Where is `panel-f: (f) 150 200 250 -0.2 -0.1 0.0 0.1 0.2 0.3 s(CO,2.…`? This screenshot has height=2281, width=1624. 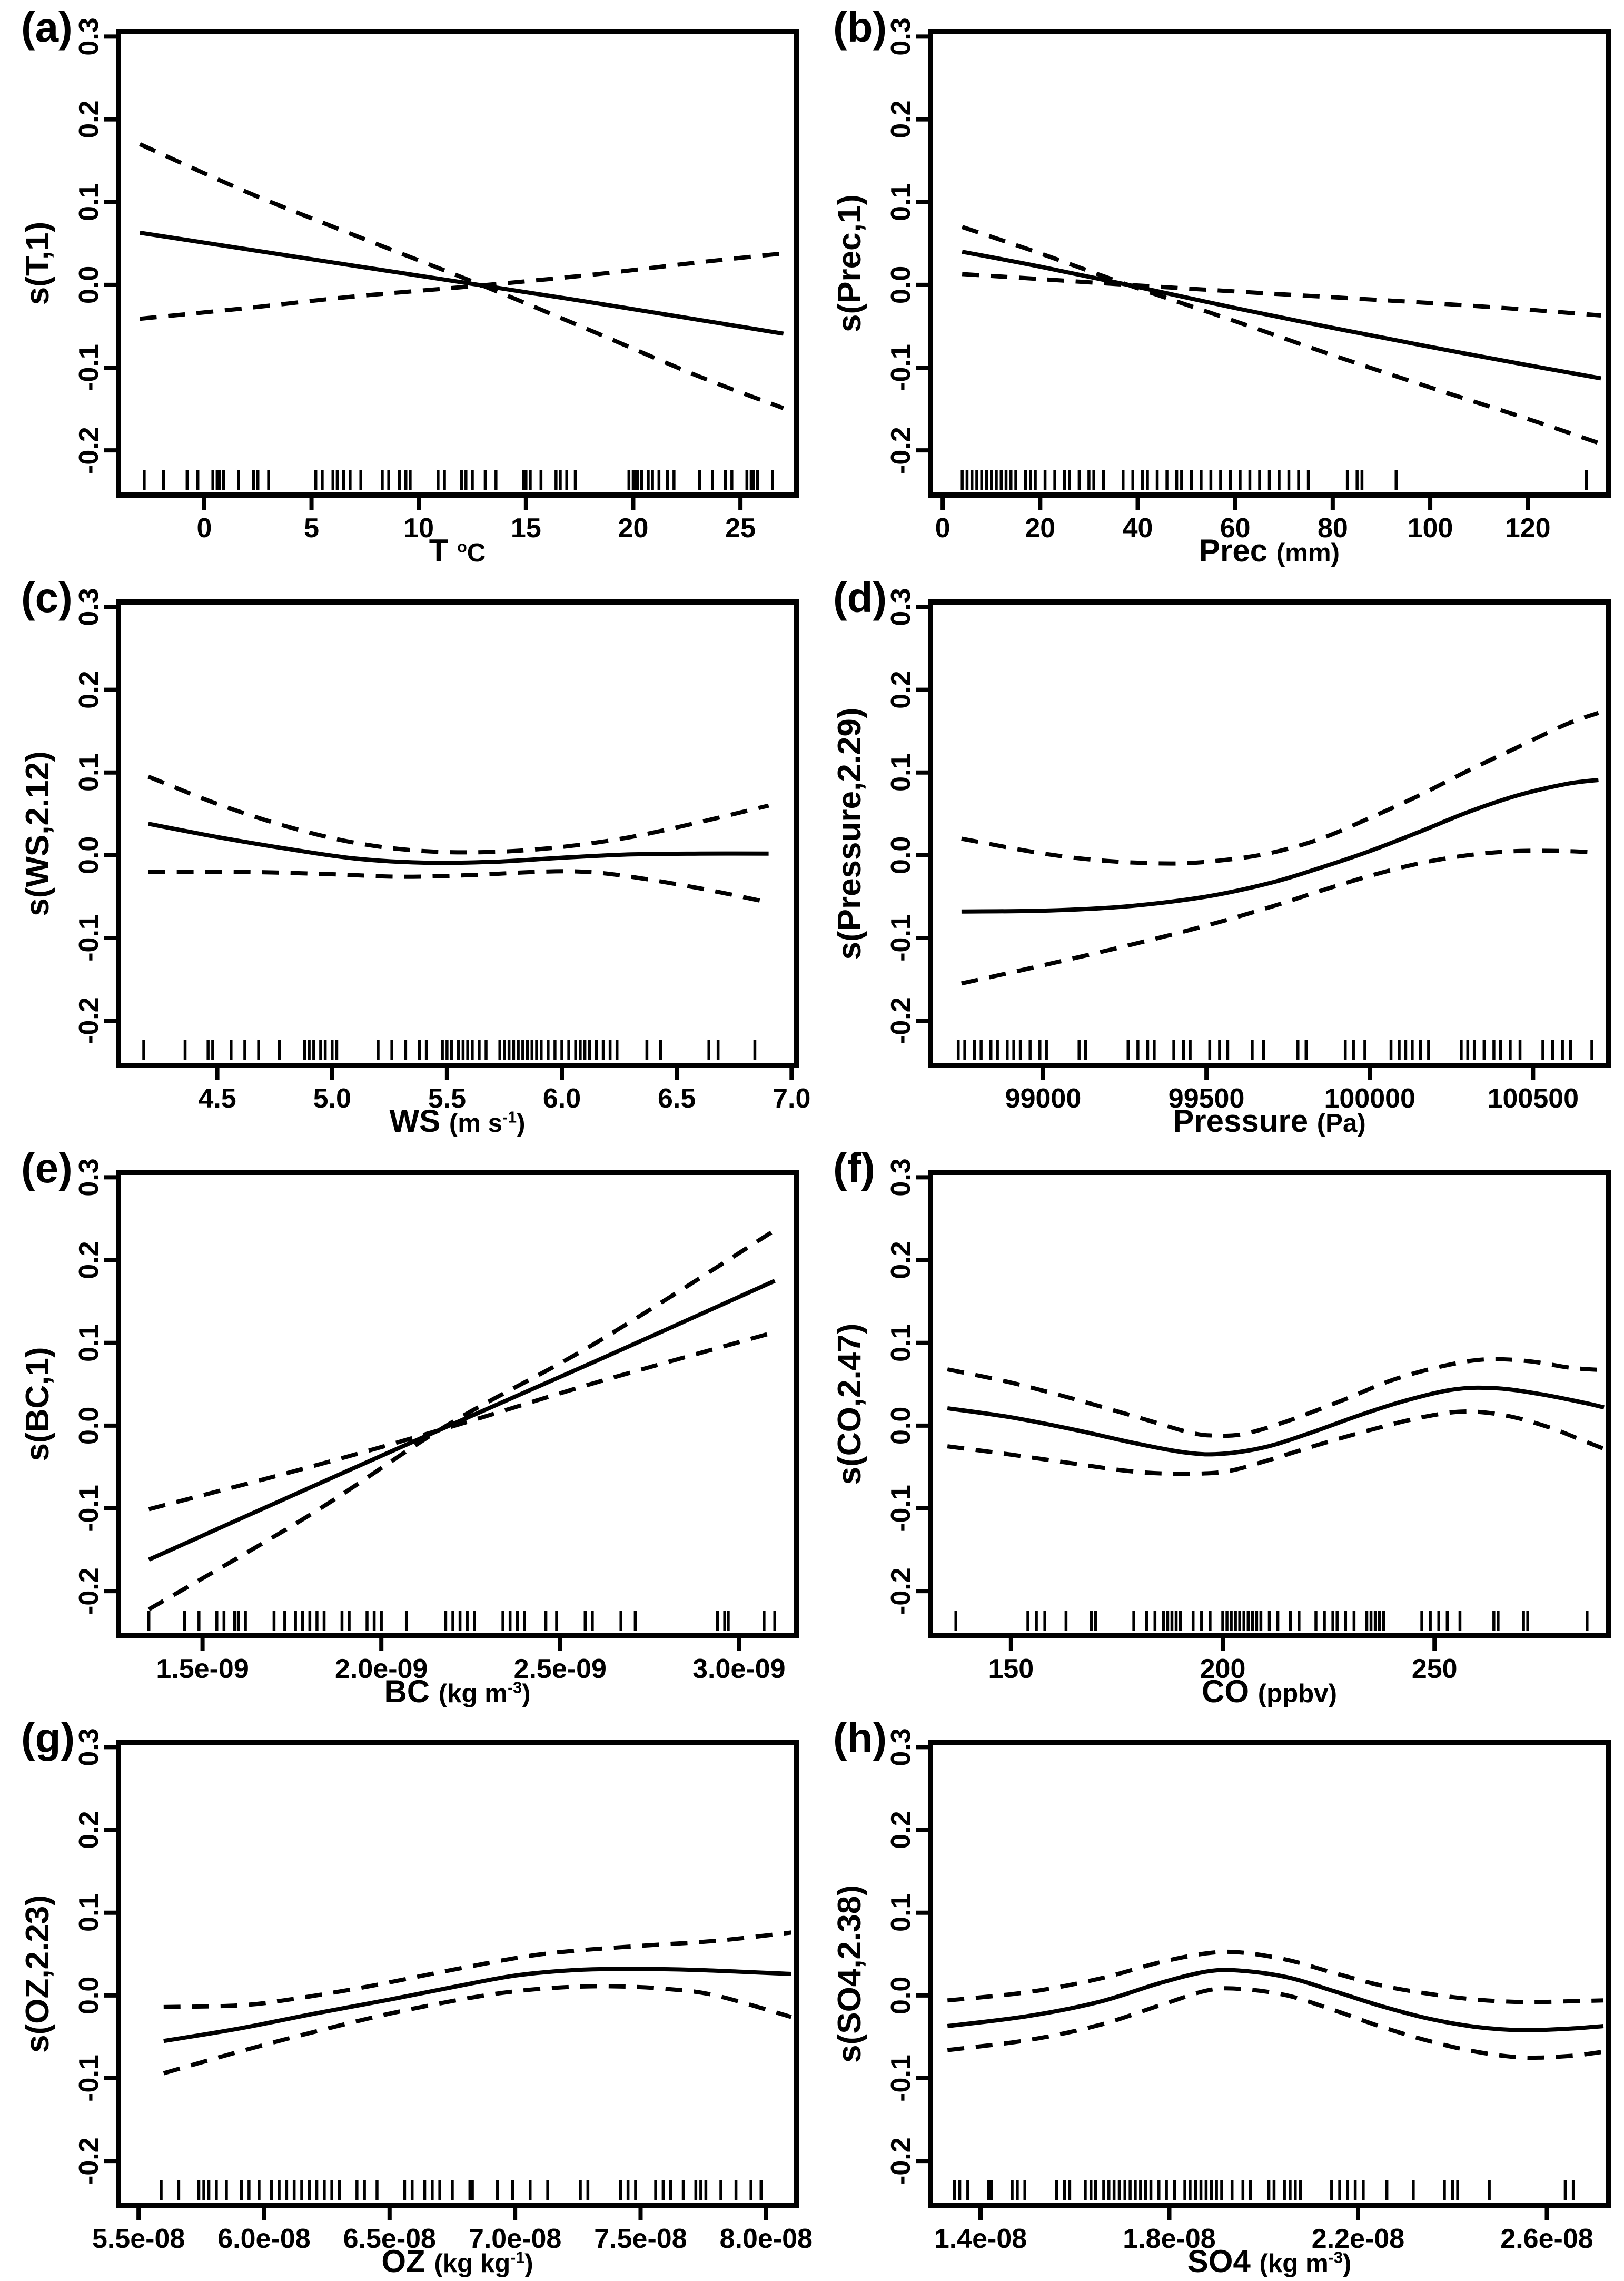
panel-f: (f) 150 200 250 -0.2 -0.1 0.0 0.1 0.2 0.3 s(CO,2.… is located at coordinates (1218, 1426).